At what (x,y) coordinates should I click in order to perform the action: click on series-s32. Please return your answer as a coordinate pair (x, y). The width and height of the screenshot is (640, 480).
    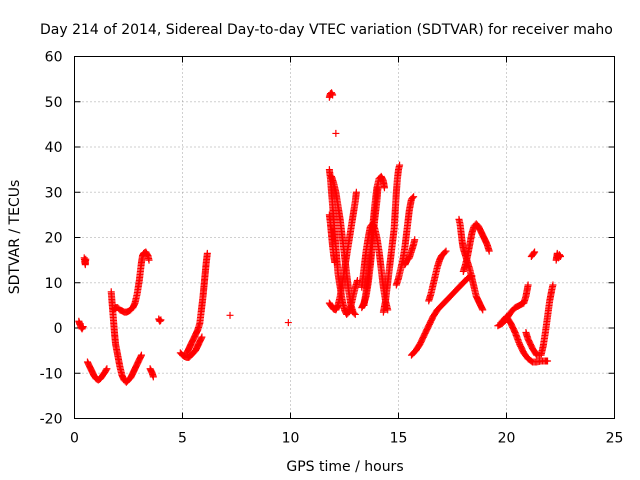
    Looking at the image, I should click on (558, 256).